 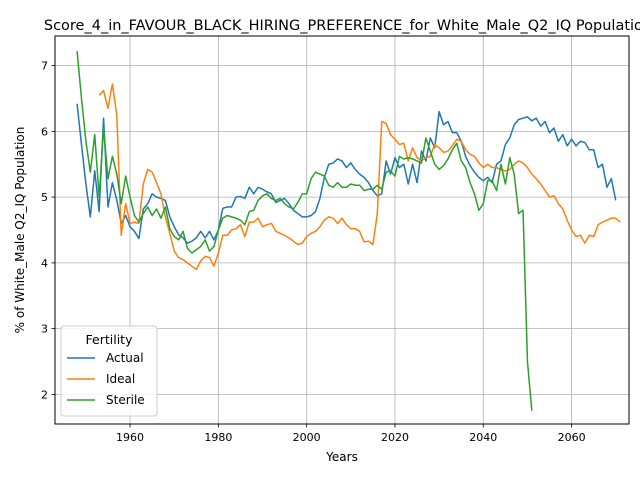 What do you see at coordinates (110, 339) in the screenshot?
I see `legend-title: Fertility` at bounding box center [110, 339].